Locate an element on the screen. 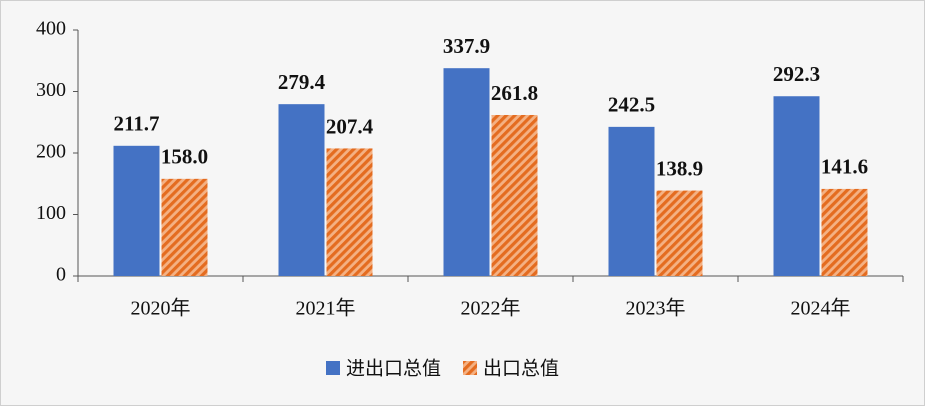 Image resolution: width=925 pixels, height=406 pixels. x-tick-label: 2023年 is located at coordinates (656, 308).